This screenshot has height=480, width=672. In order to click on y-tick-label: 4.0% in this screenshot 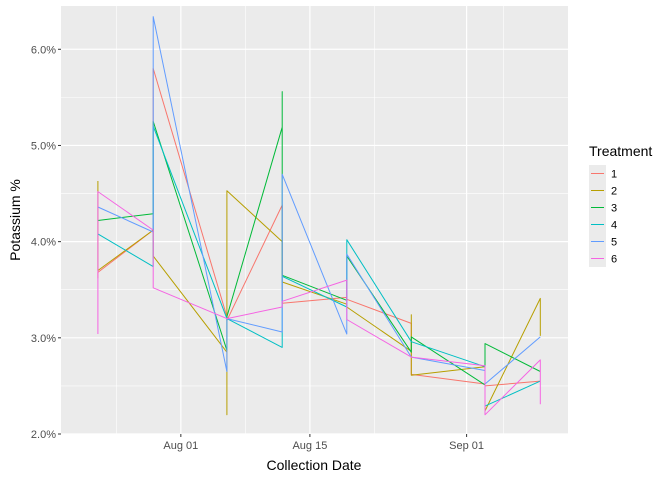, I will do `click(43, 243)`.